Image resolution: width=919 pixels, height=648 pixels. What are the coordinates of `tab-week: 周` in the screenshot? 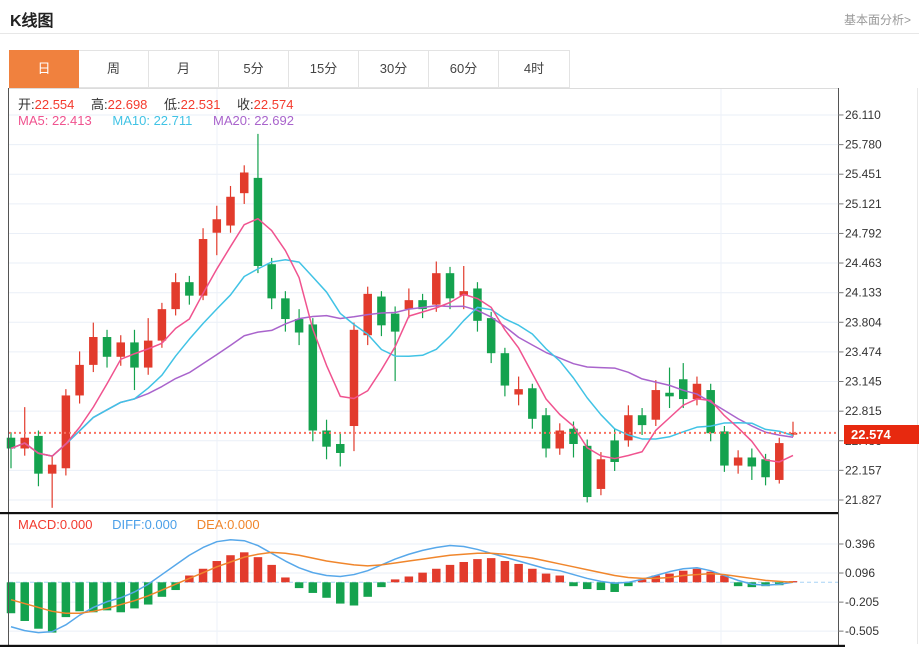 It's located at (114, 69).